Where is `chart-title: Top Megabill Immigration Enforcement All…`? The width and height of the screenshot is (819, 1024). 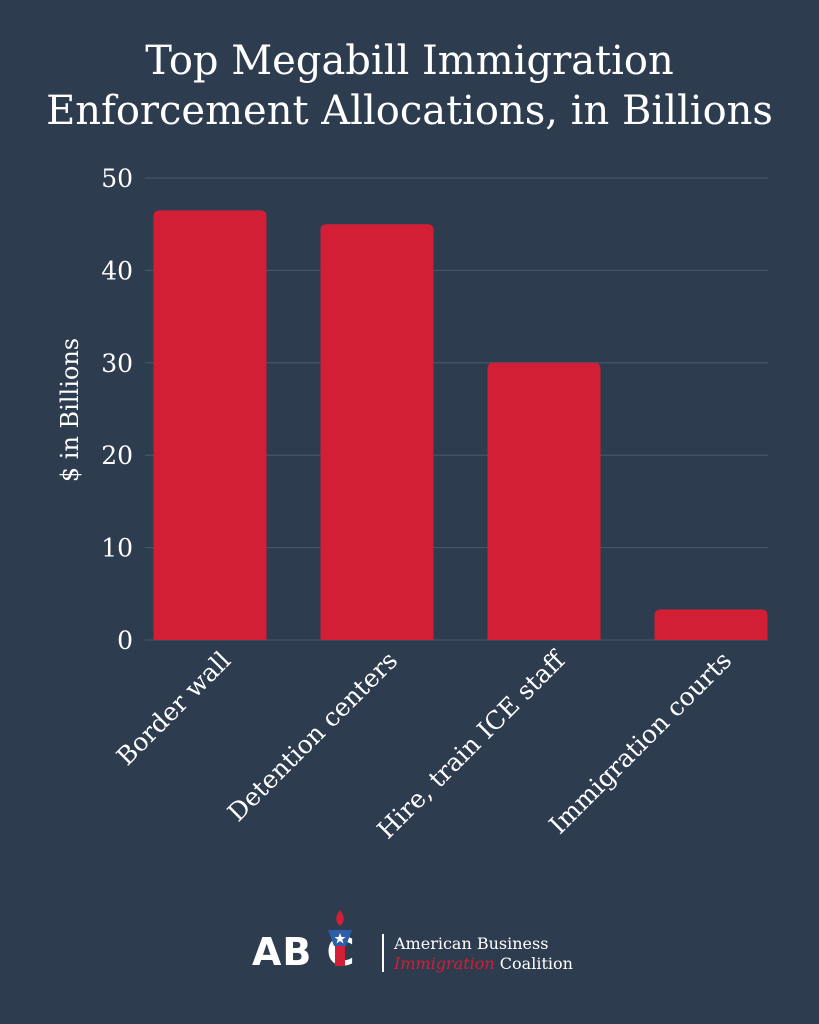
chart-title: Top Megabill Immigration Enforcement All… is located at coordinates (409, 86).